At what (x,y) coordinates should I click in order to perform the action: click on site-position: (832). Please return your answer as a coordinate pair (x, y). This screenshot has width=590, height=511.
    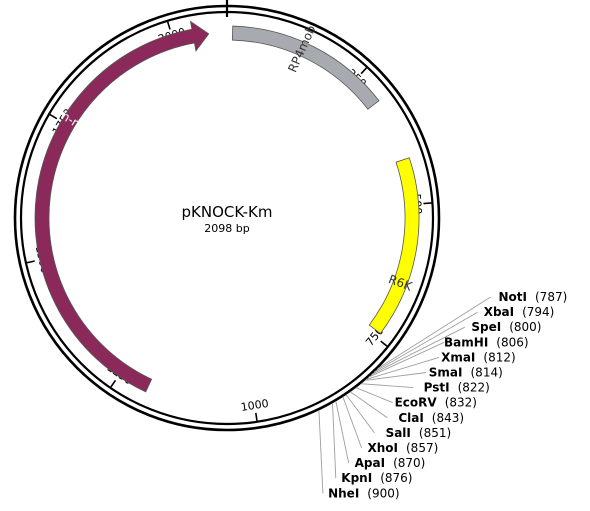
    Looking at the image, I should click on (461, 403).